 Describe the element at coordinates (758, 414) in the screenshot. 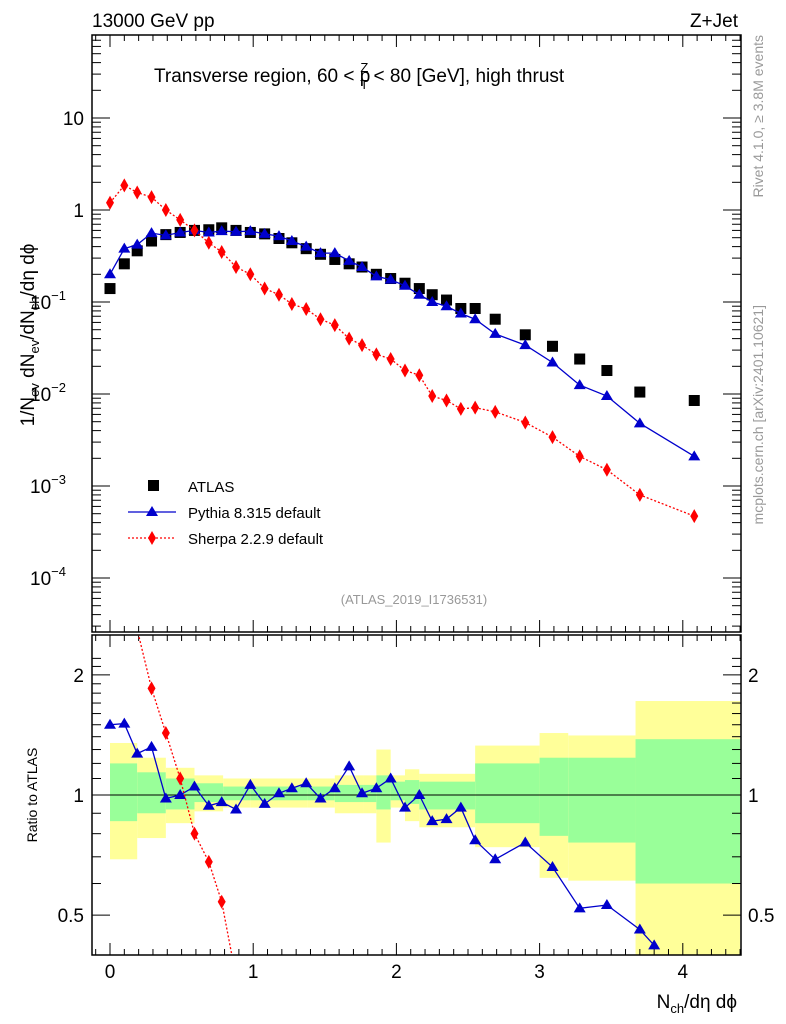

I see `mcplots-label: mcplots.cern.ch [arXiv:2401.10621]` at that location.